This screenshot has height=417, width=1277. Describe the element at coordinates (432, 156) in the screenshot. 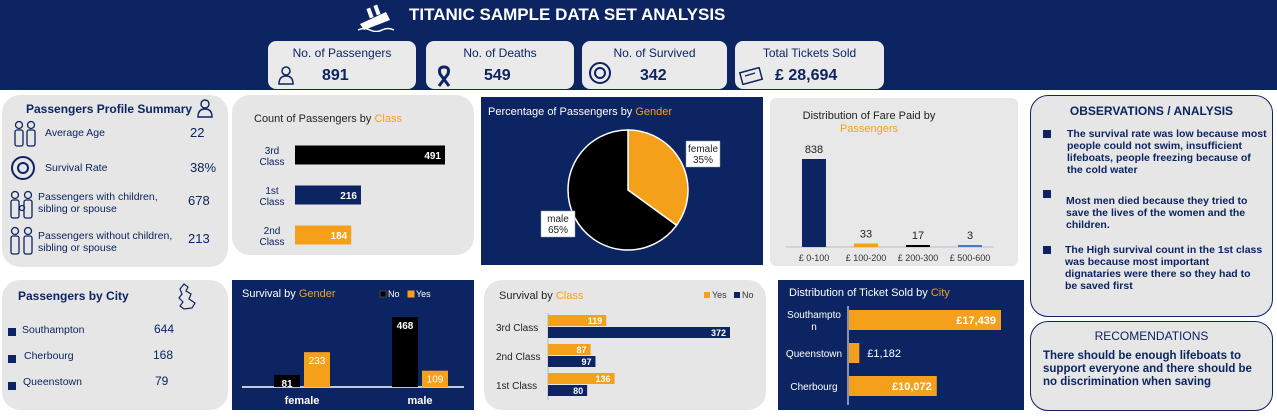

I see `data-label: 491` at that location.